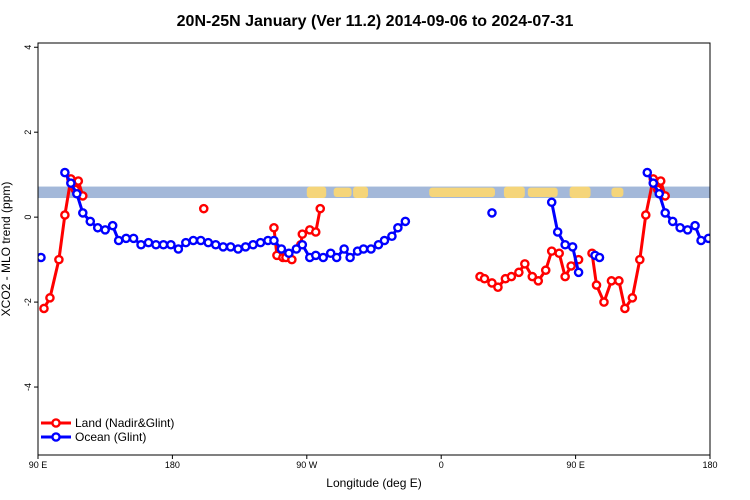 Image resolution: width=750 pixels, height=500 pixels. What do you see at coordinates (373, 462) in the screenshot?
I see `x-axis: 90 E 180 90 W 0 90 E 180` at bounding box center [373, 462].